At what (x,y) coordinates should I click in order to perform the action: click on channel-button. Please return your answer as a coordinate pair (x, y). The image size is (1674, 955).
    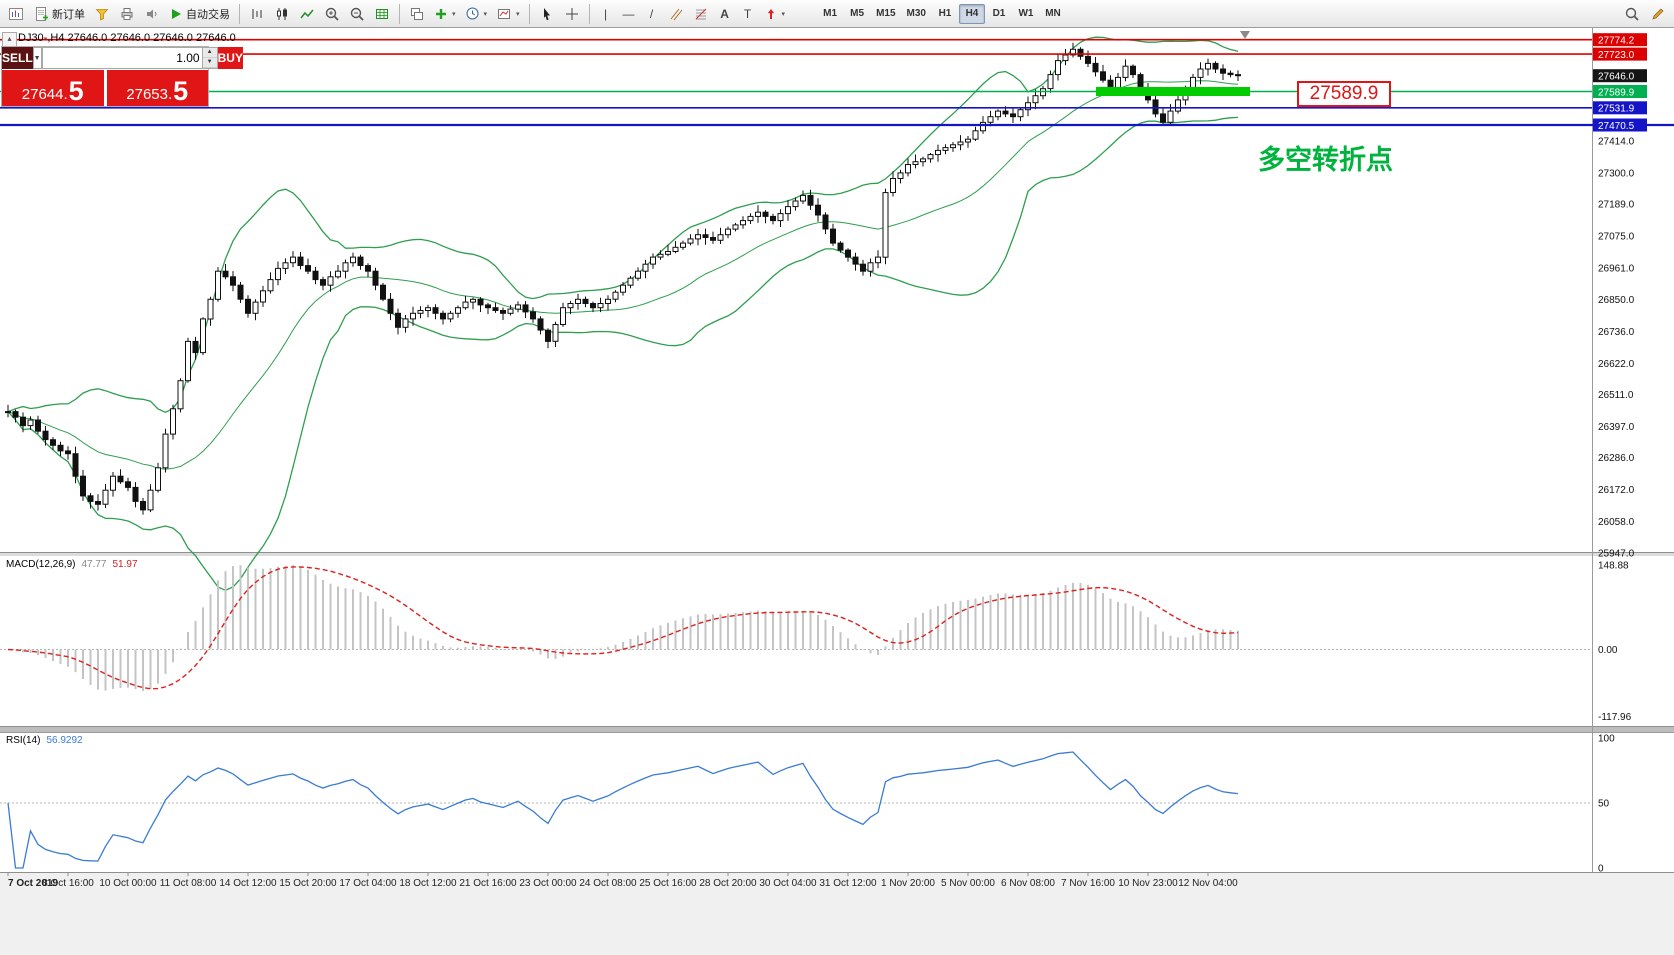
    Looking at the image, I should click on (676, 14).